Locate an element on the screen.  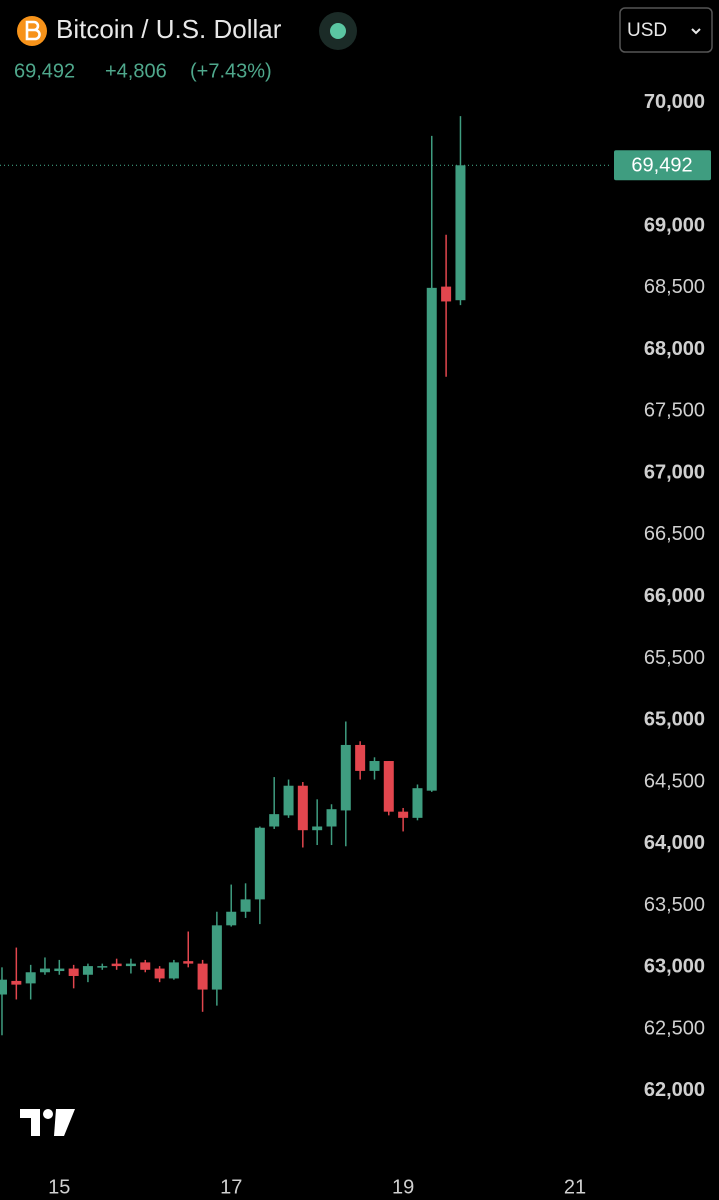
y-tick-label: 65,500 is located at coordinates (674, 658).